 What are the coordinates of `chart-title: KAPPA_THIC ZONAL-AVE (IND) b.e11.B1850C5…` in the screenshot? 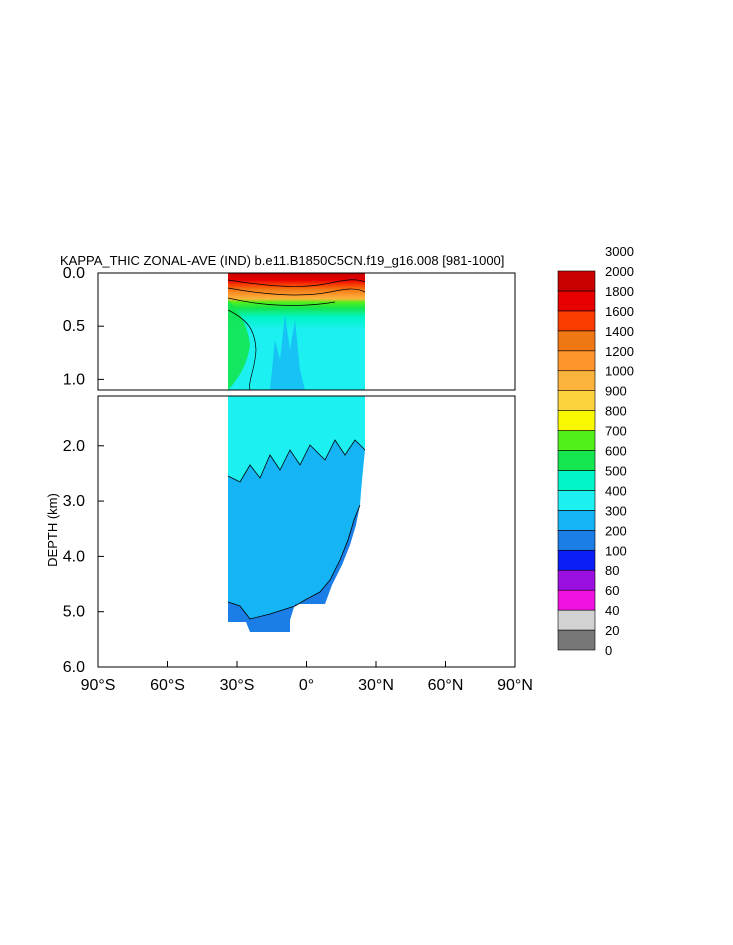 It's located at (282, 260).